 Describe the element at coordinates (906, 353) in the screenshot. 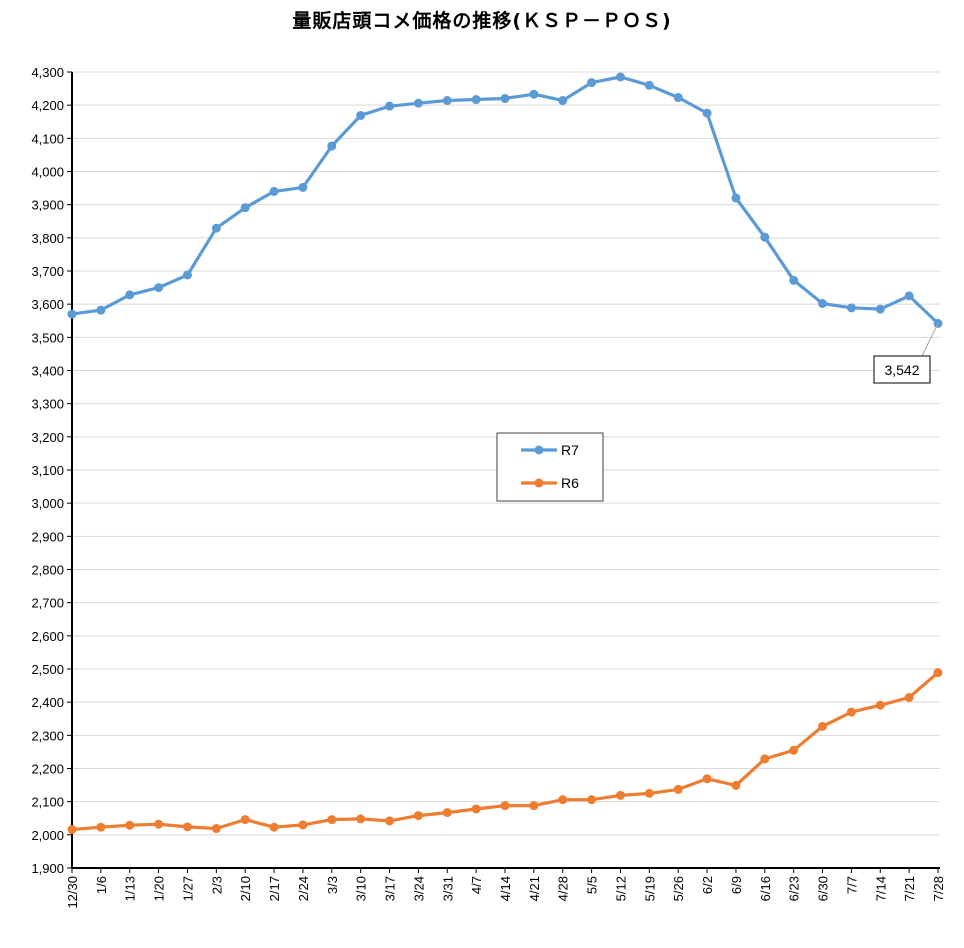

I see `data-callouts: 3,542` at that location.